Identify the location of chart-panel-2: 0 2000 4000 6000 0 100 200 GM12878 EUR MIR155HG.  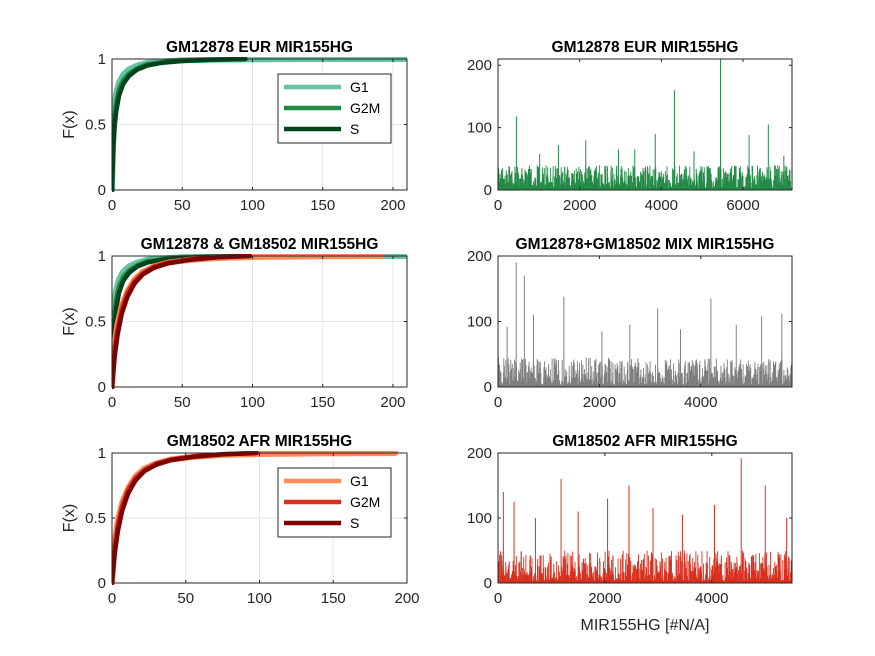
(630, 126).